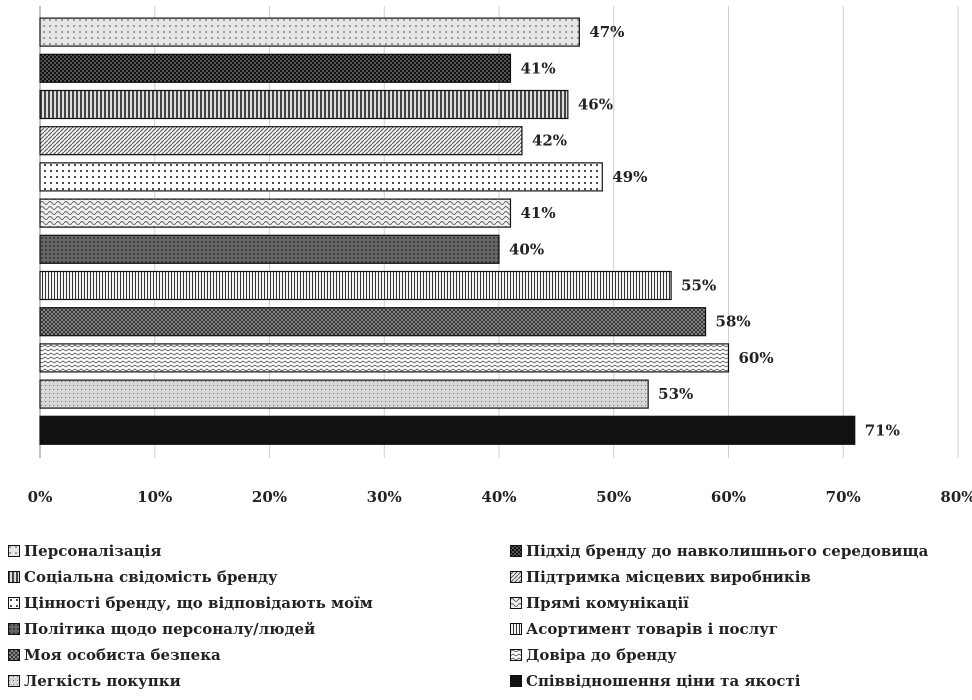 The height and width of the screenshot is (700, 972). I want to click on legend-item: Цінності бренду, що відповідають моїм, so click(190, 603).